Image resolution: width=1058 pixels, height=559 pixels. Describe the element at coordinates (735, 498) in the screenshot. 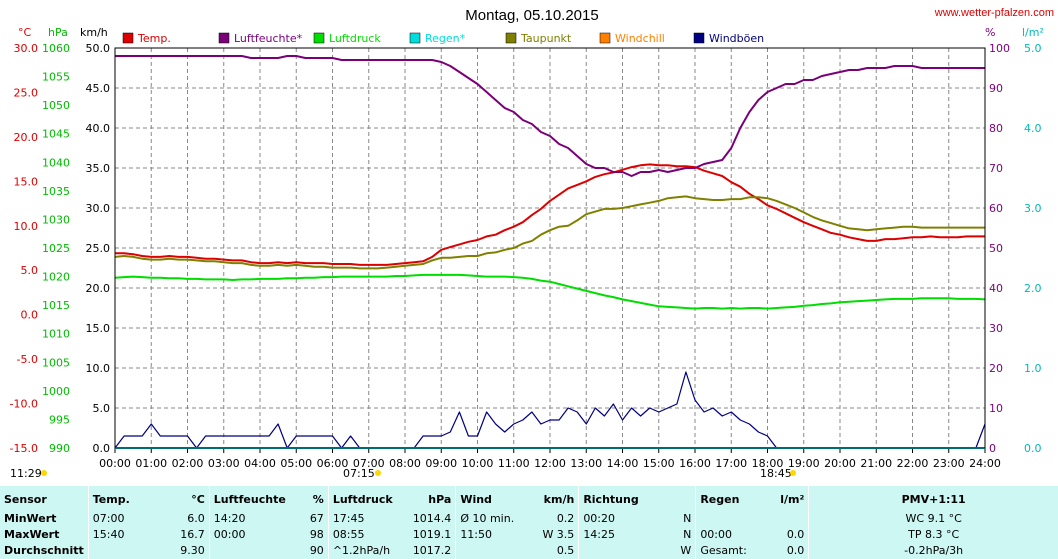

I see `hdr-rain: Regen` at that location.